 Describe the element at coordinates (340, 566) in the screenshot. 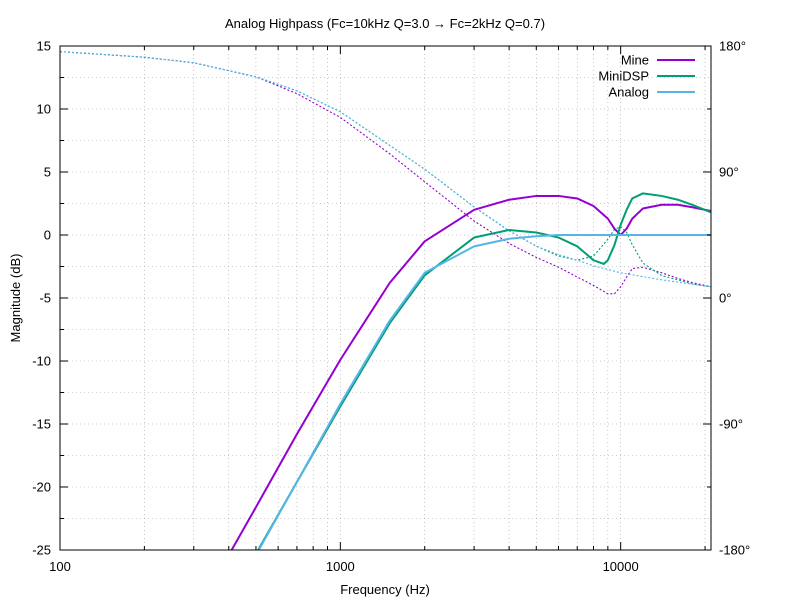

I see `x-tick-label: 1000` at that location.